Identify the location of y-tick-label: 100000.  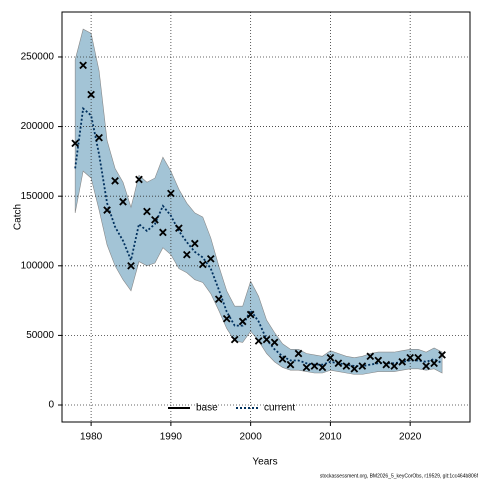
(38, 265).